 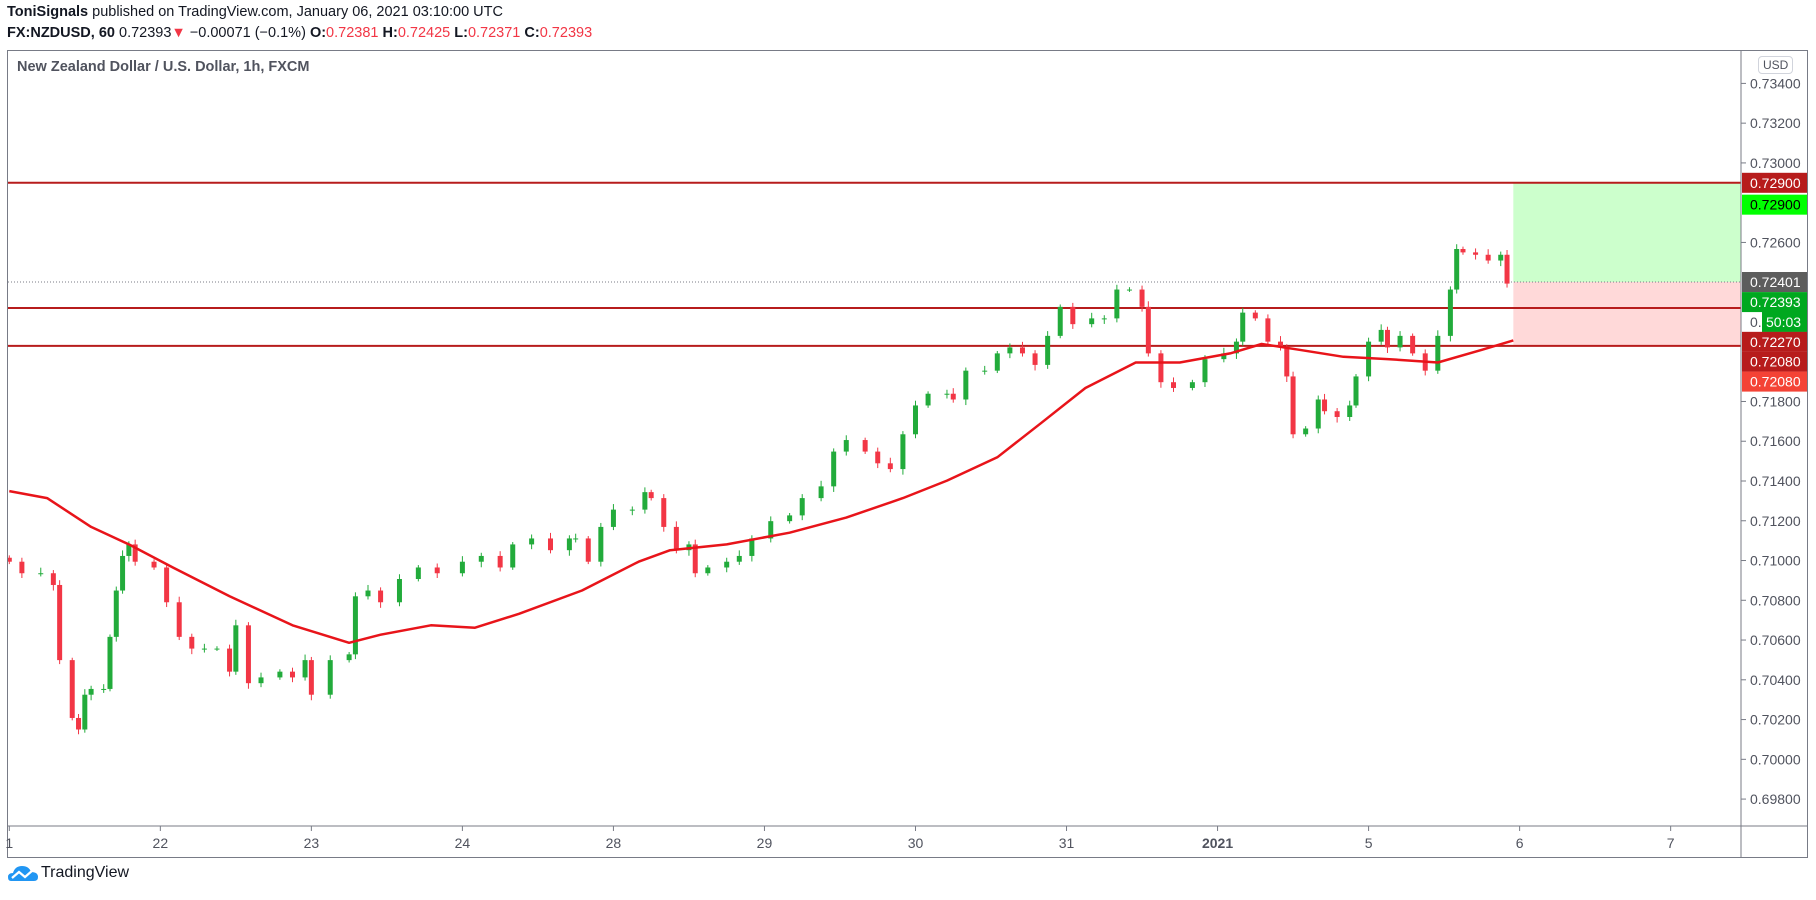 I want to click on time-tick-label: 29, so click(x=765, y=843).